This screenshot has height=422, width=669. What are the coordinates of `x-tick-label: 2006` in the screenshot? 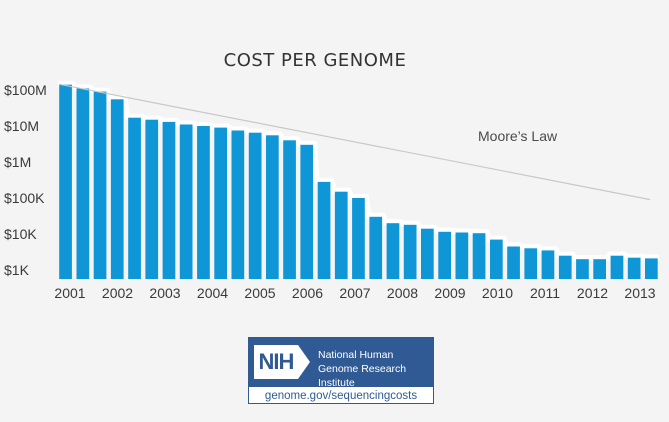 It's located at (307, 293).